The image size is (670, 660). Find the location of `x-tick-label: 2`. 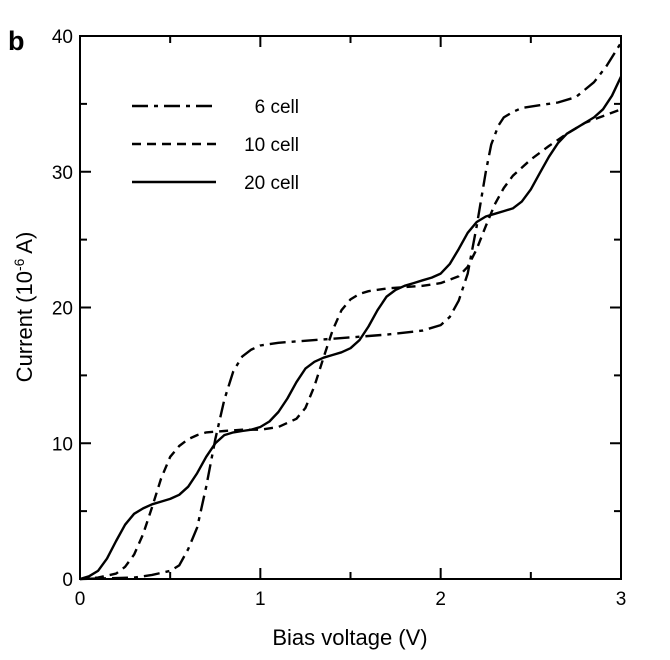

x-tick-label: 2 is located at coordinates (440, 599).